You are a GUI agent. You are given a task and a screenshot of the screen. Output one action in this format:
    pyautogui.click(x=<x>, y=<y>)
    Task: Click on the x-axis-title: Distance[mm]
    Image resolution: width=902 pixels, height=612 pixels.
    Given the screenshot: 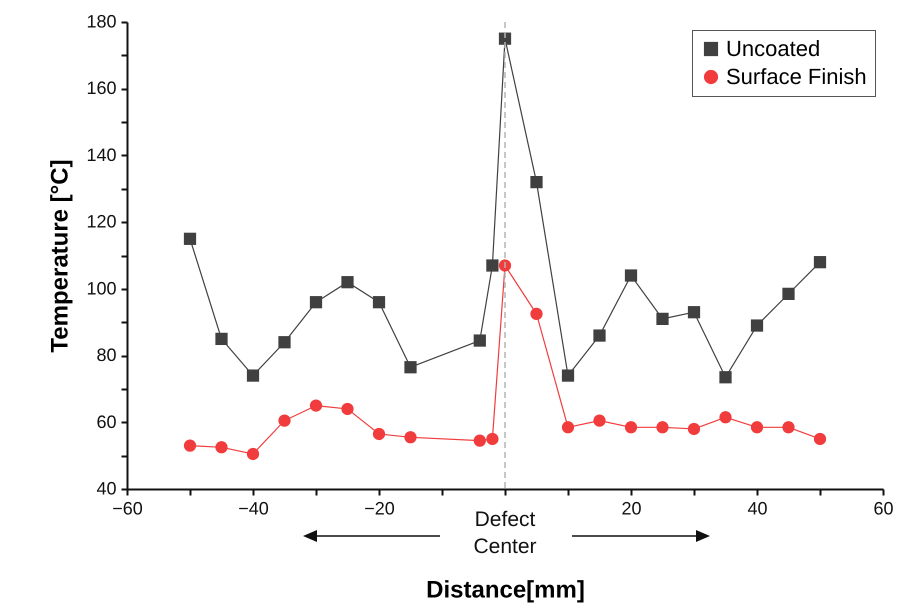 What is the action you would take?
    pyautogui.click(x=505, y=590)
    